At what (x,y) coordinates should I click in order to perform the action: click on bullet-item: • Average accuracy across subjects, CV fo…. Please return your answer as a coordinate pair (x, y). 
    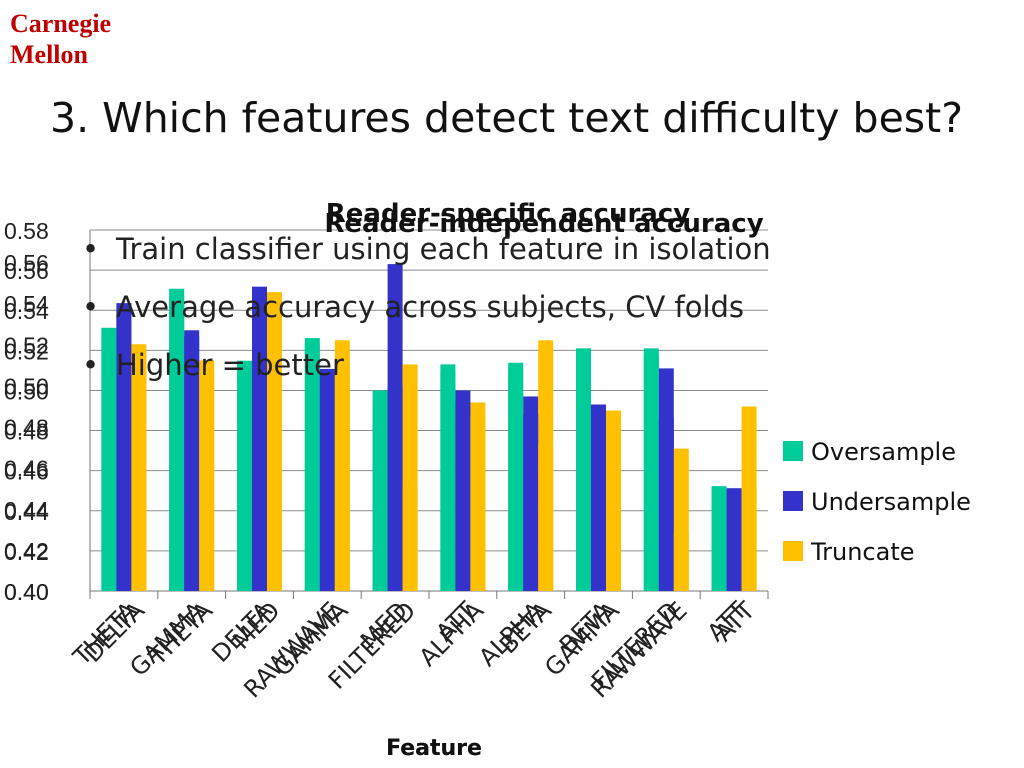
    Looking at the image, I should click on (413, 307).